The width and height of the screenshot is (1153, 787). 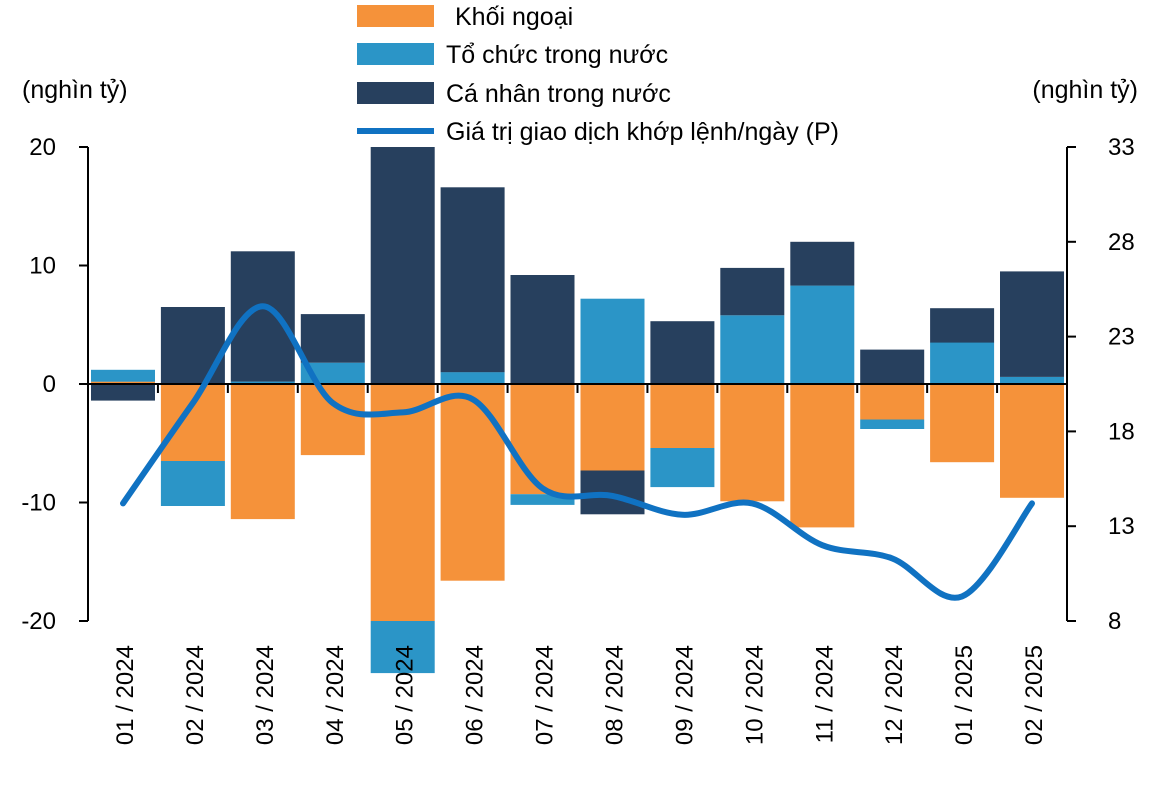 I want to click on x-tick-label-1: 01 / 2024, so click(x=125, y=695).